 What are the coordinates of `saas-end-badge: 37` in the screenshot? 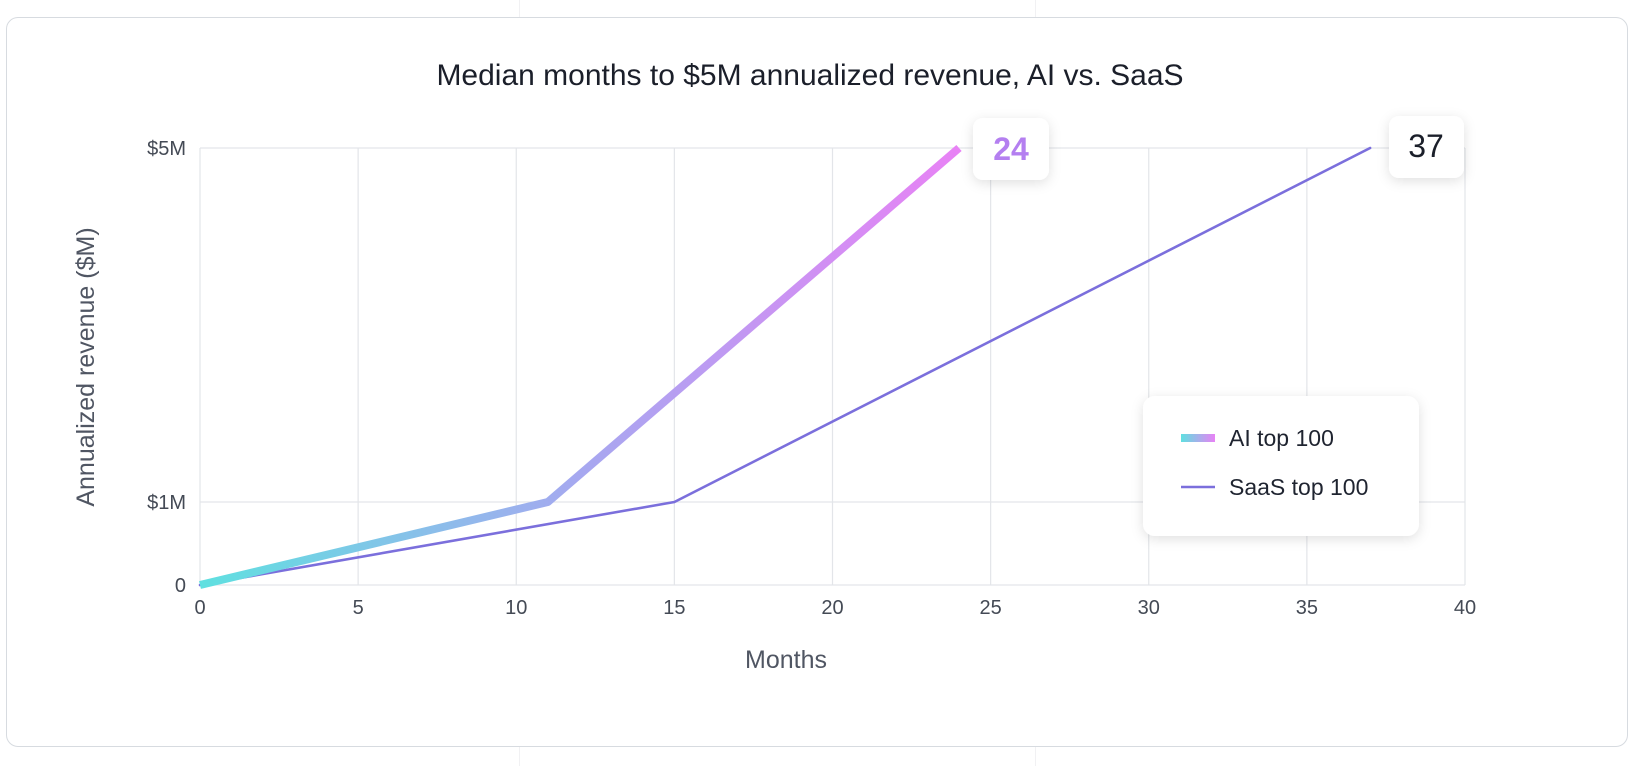 It's located at (1426, 147).